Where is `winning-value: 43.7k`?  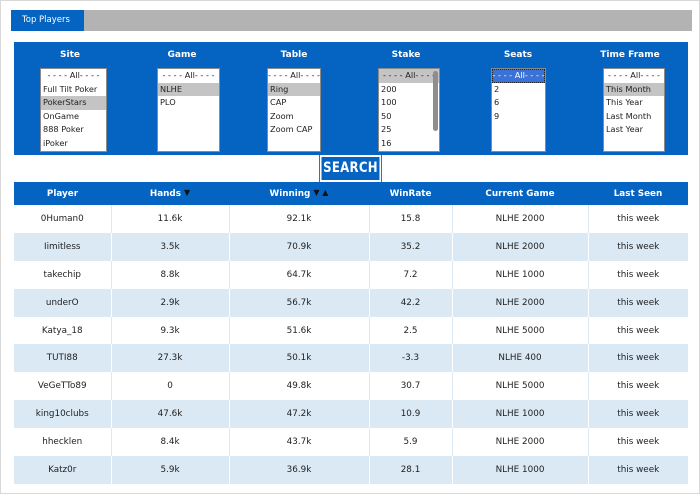 winning-value: 43.7k is located at coordinates (299, 442).